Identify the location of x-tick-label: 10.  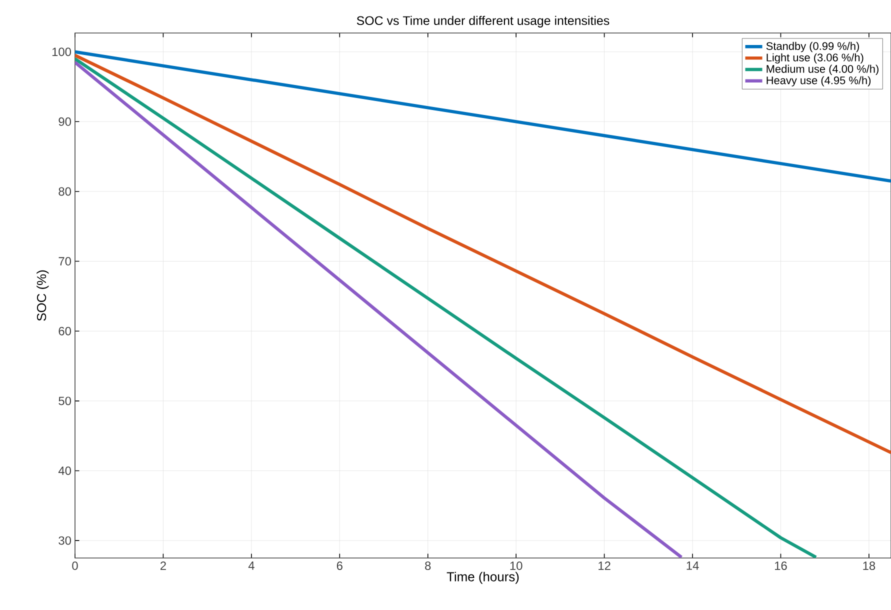
(516, 566).